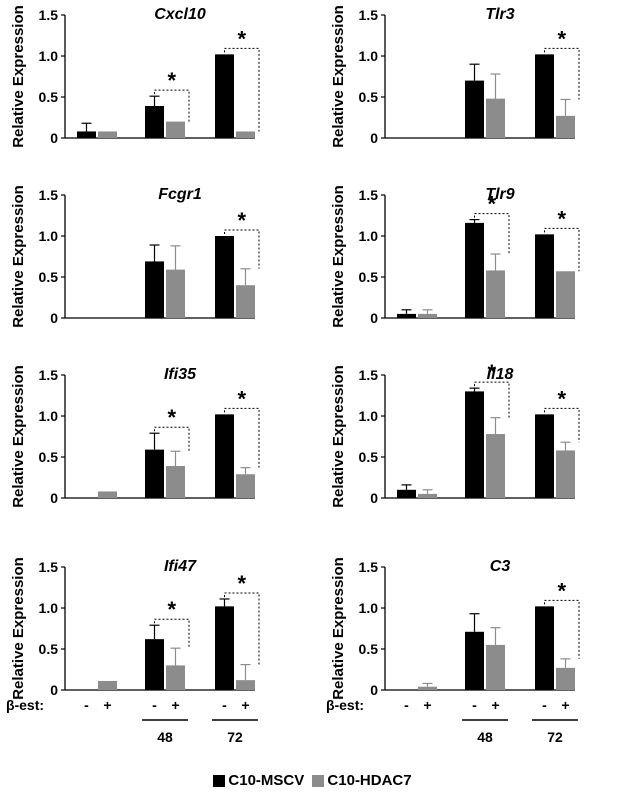  I want to click on panel-title: C3, so click(500, 566).